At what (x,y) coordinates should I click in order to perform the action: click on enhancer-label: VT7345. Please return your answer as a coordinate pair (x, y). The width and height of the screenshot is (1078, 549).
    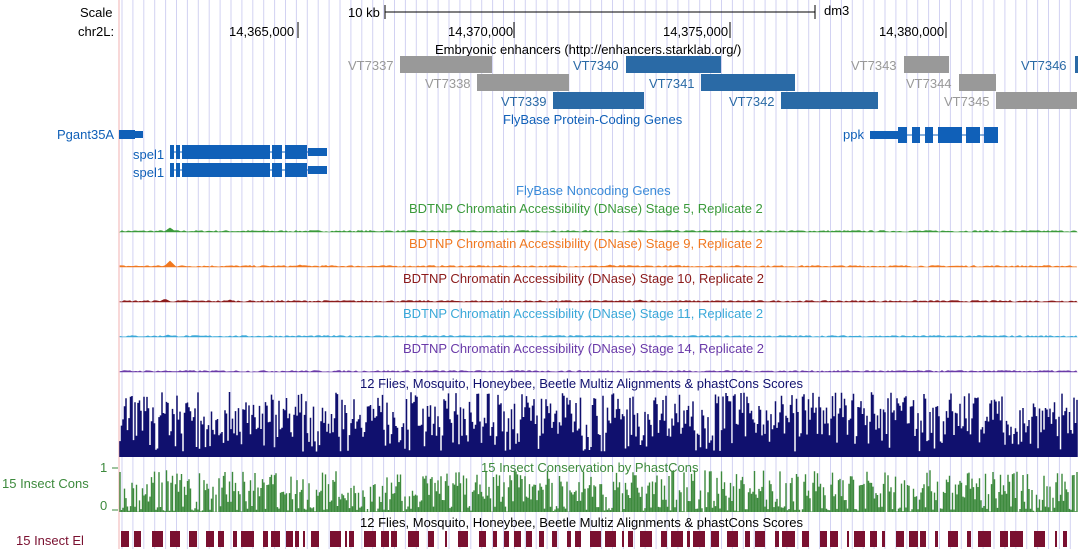
    Looking at the image, I should click on (967, 101).